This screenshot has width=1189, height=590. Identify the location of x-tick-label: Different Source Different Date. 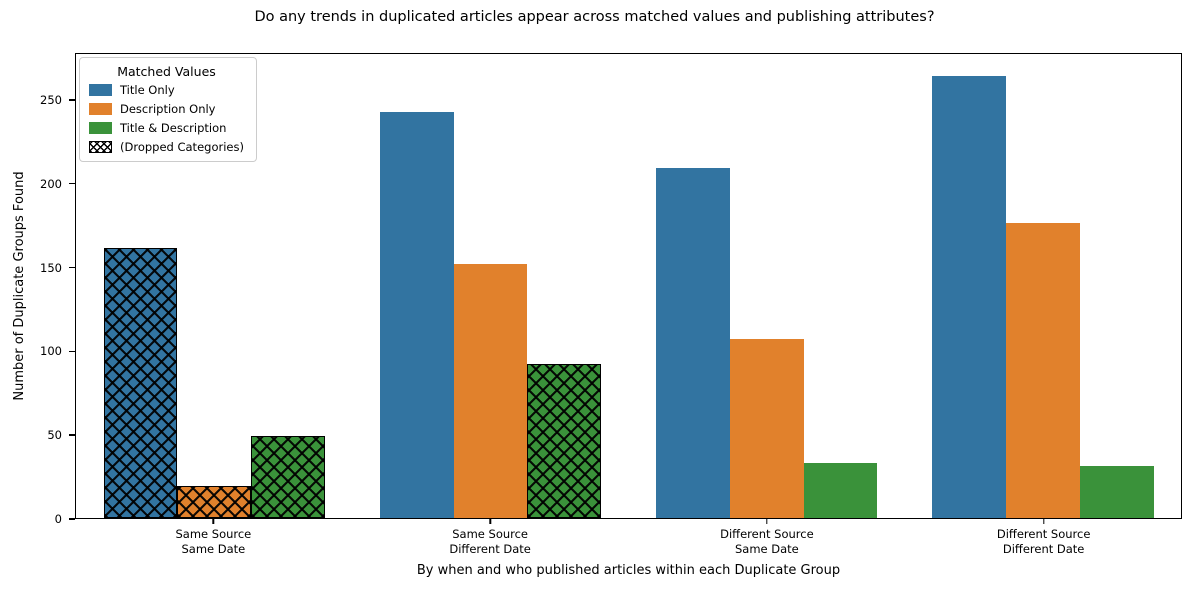
(1043, 547).